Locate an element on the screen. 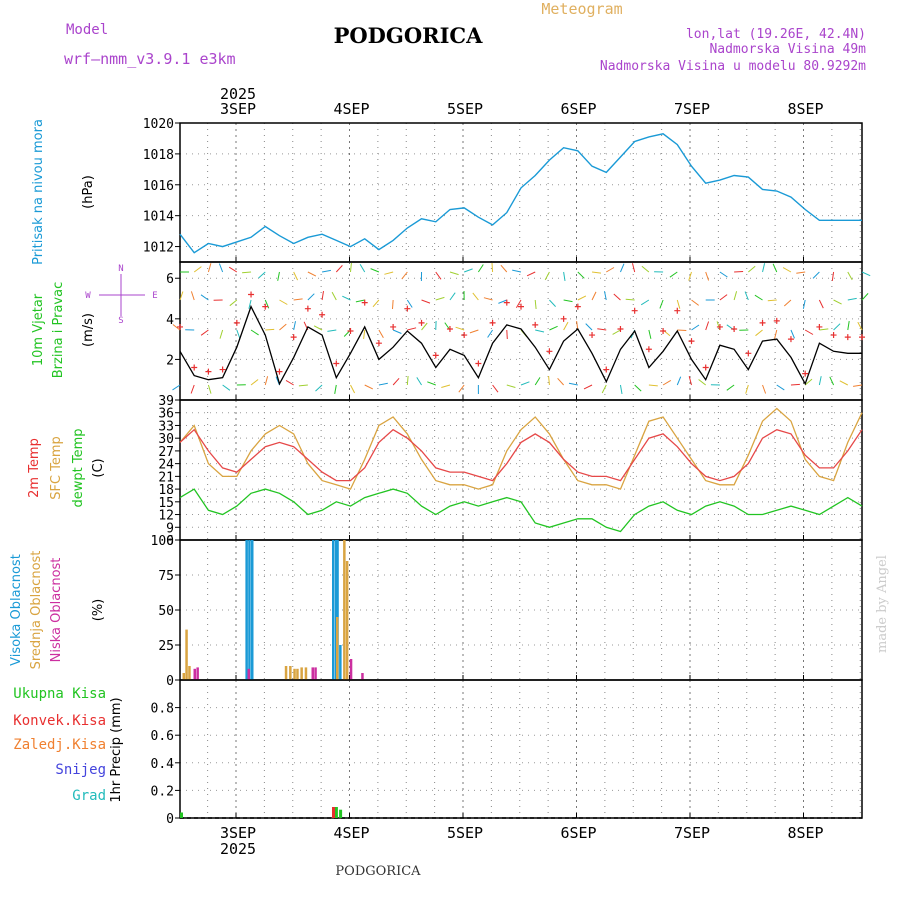 The height and width of the screenshot is (900, 900). bottom-day-label: 4SEP is located at coordinates (351, 833).